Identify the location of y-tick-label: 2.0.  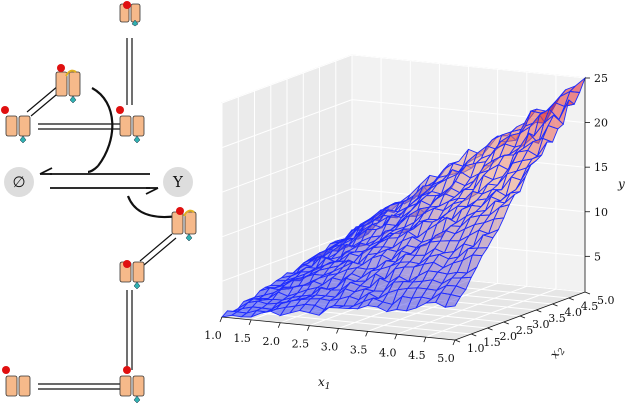
(509, 336).